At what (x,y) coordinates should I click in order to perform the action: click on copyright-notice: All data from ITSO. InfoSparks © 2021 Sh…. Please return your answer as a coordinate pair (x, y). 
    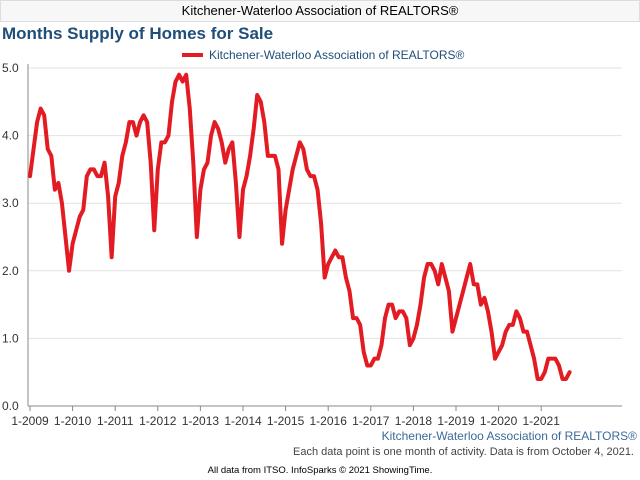
    Looking at the image, I should click on (320, 470).